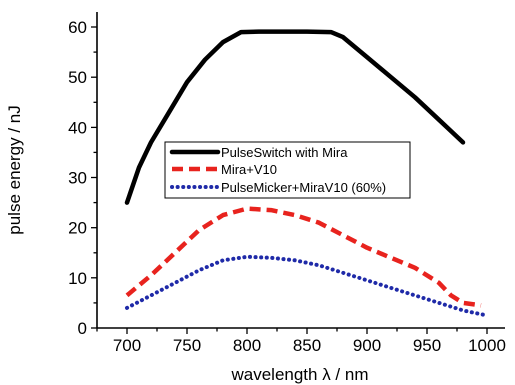 The height and width of the screenshot is (385, 515). Describe the element at coordinates (367, 345) in the screenshot. I see `x-tick-label-900: 900` at that location.